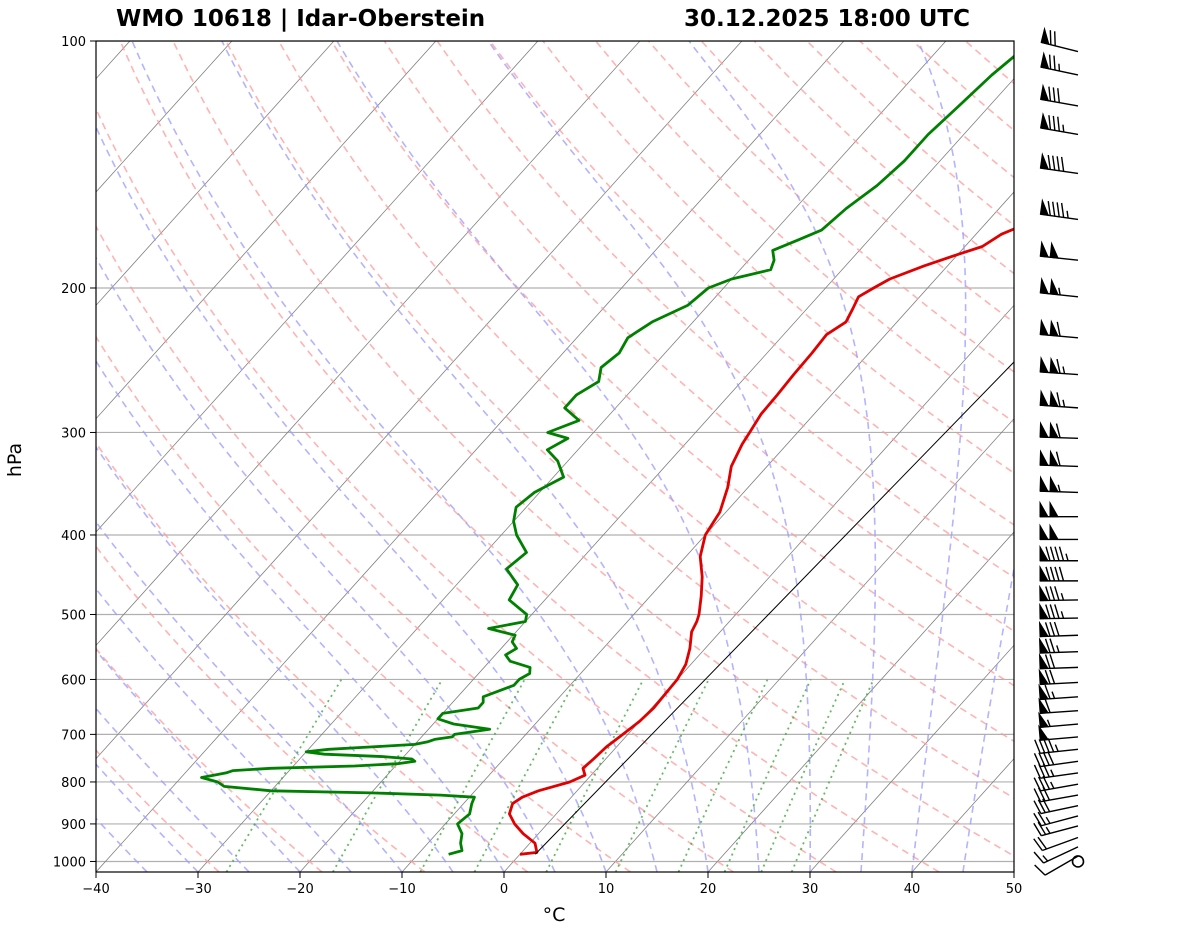  I want to click on wind-barb-column, so click(1059, 451).